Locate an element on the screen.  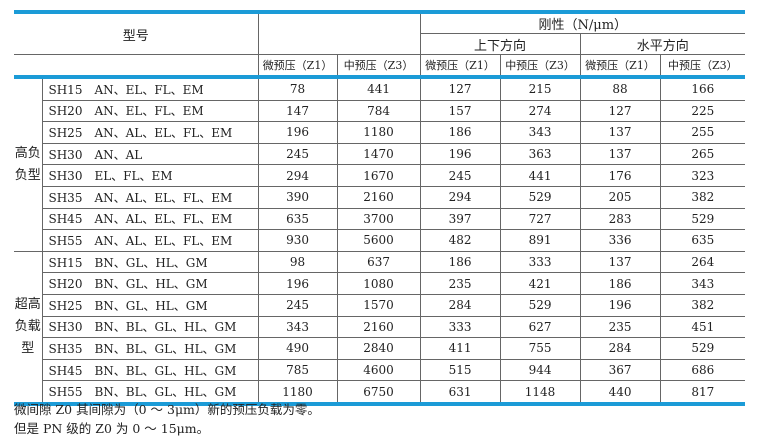
value-cell: 283 is located at coordinates (620, 219).